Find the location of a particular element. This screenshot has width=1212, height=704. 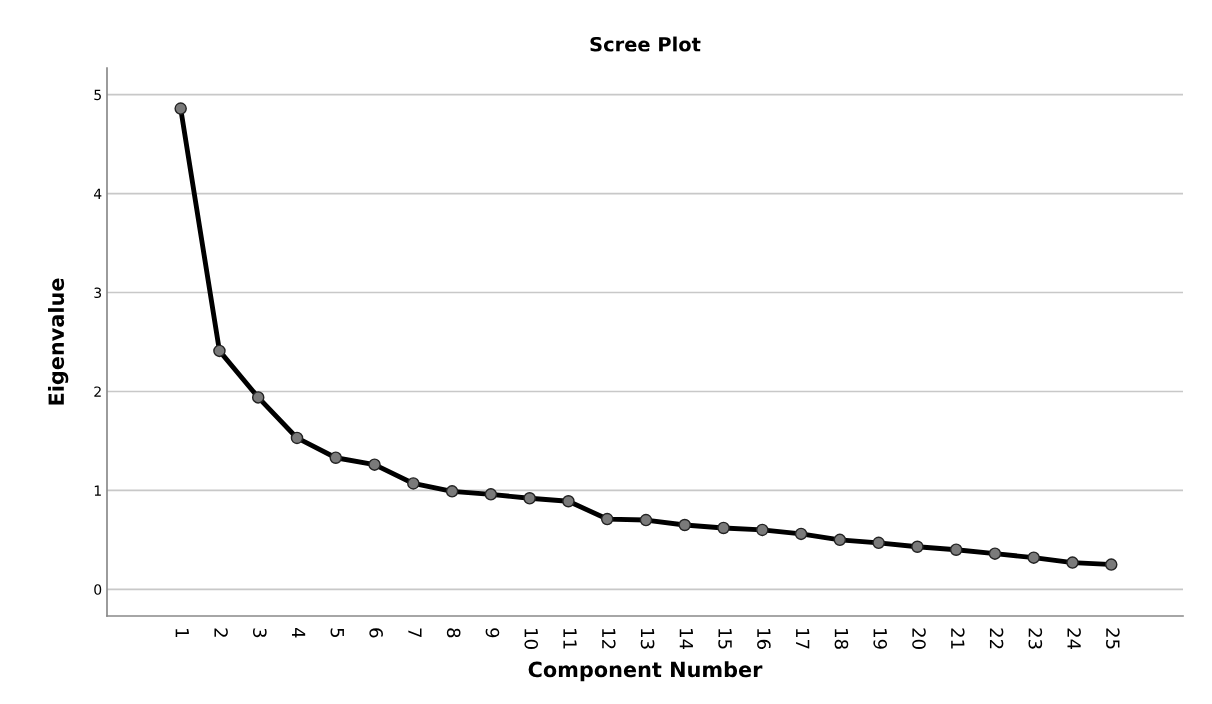

x-tick-label: 14 is located at coordinates (686, 639).